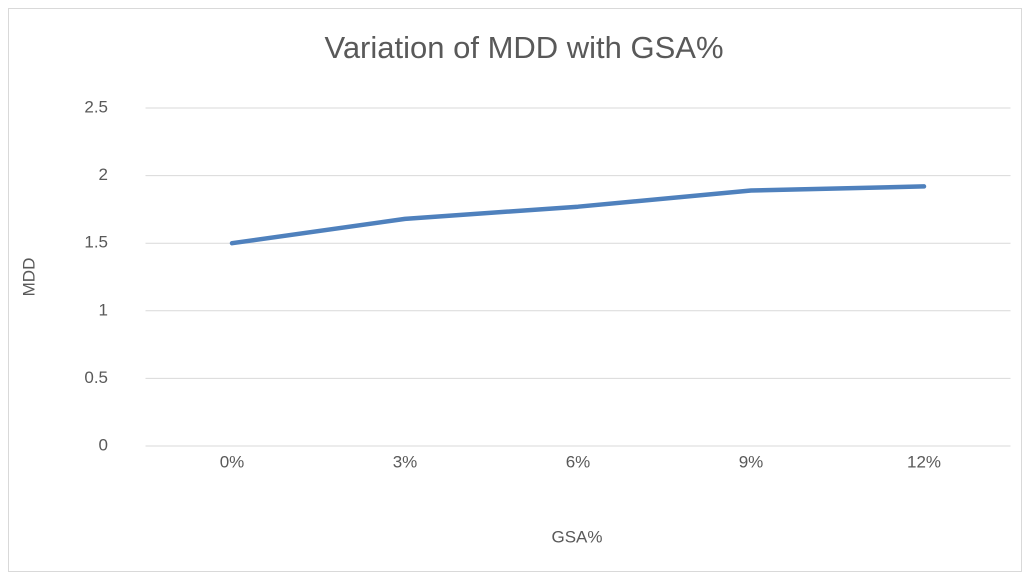 Image resolution: width=1030 pixels, height=577 pixels. Describe the element at coordinates (103, 444) in the screenshot. I see `y-tick-label: 0` at that location.